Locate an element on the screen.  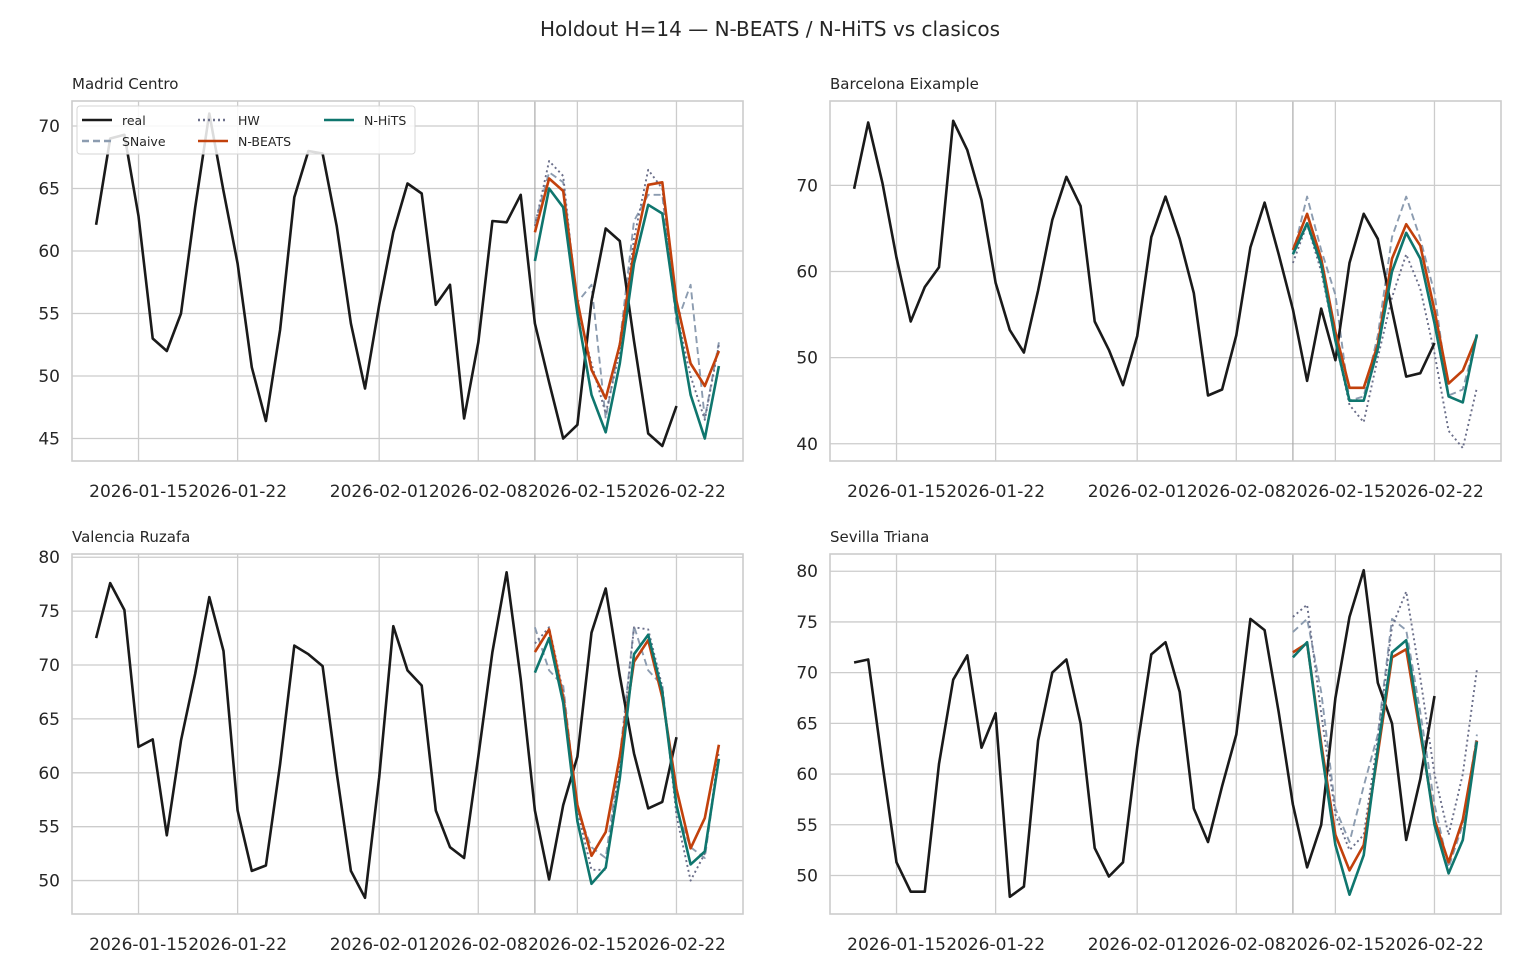
legend-label: N-BEATS is located at coordinates (264, 141).